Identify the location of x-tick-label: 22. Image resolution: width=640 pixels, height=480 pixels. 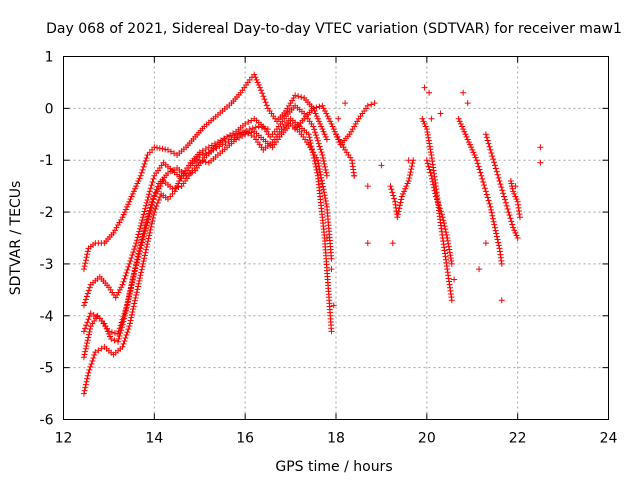
(518, 439).